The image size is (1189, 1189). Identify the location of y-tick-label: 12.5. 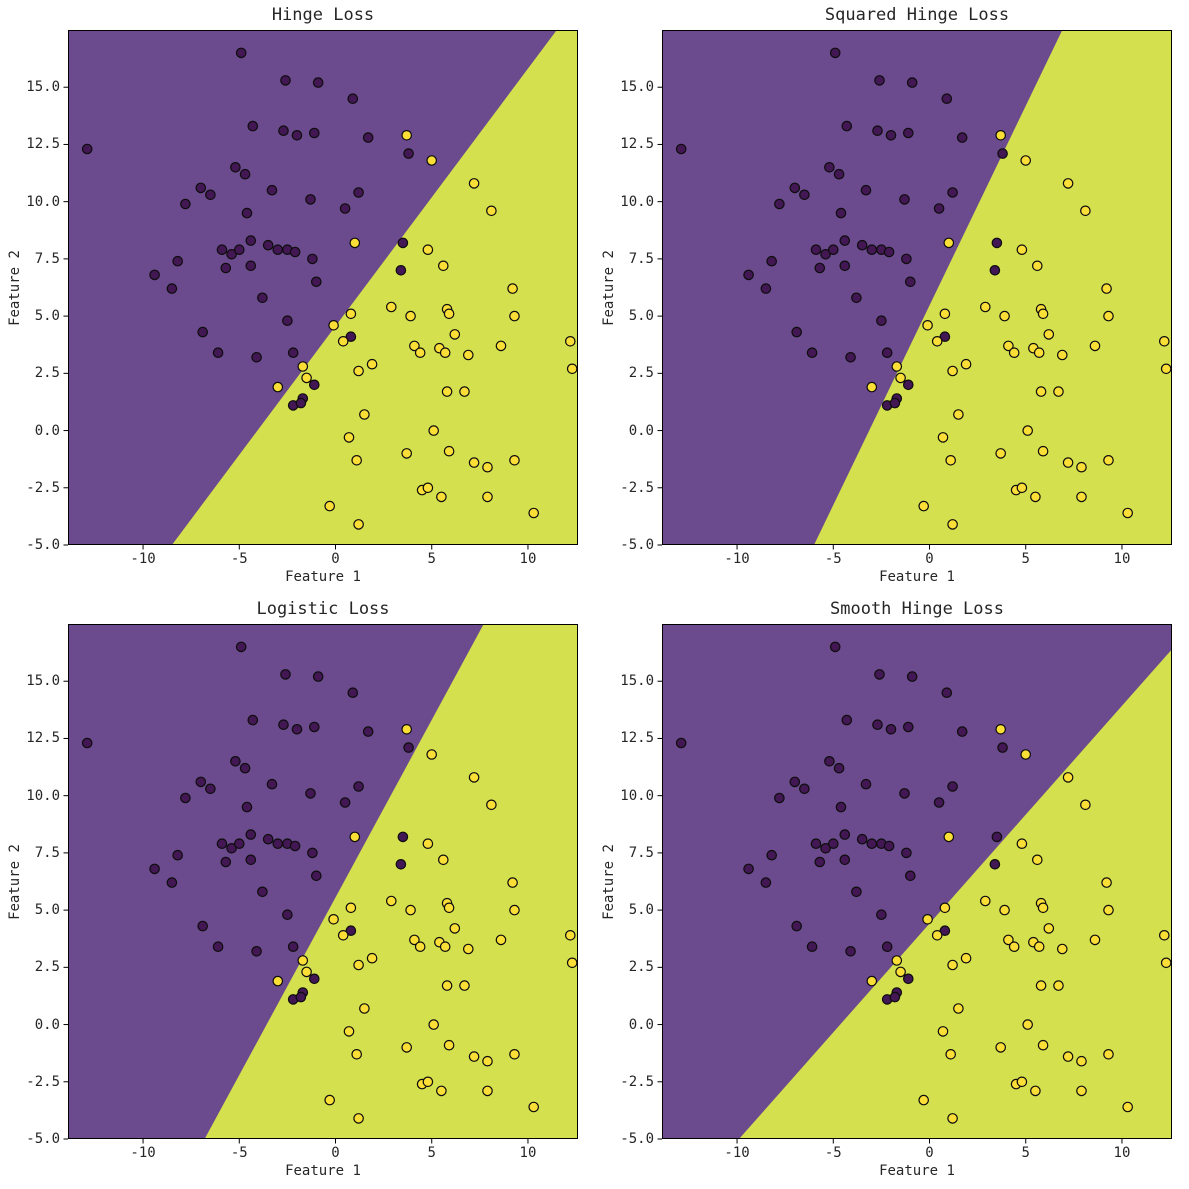
(637, 738).